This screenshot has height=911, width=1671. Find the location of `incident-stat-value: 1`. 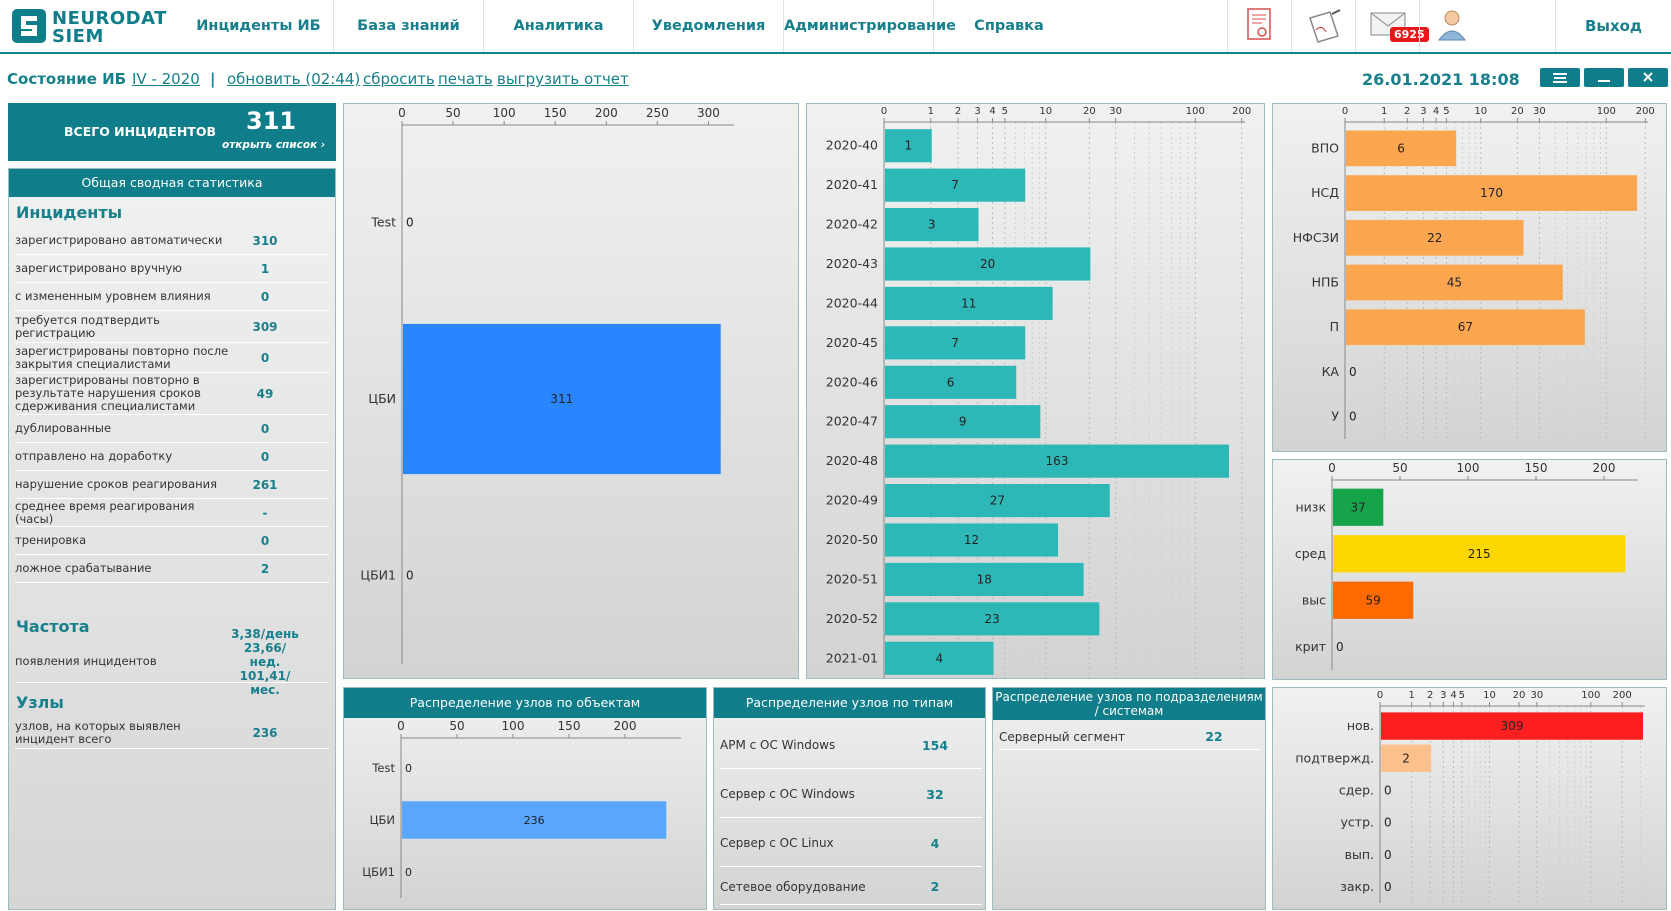

incident-stat-value: 1 is located at coordinates (265, 268).